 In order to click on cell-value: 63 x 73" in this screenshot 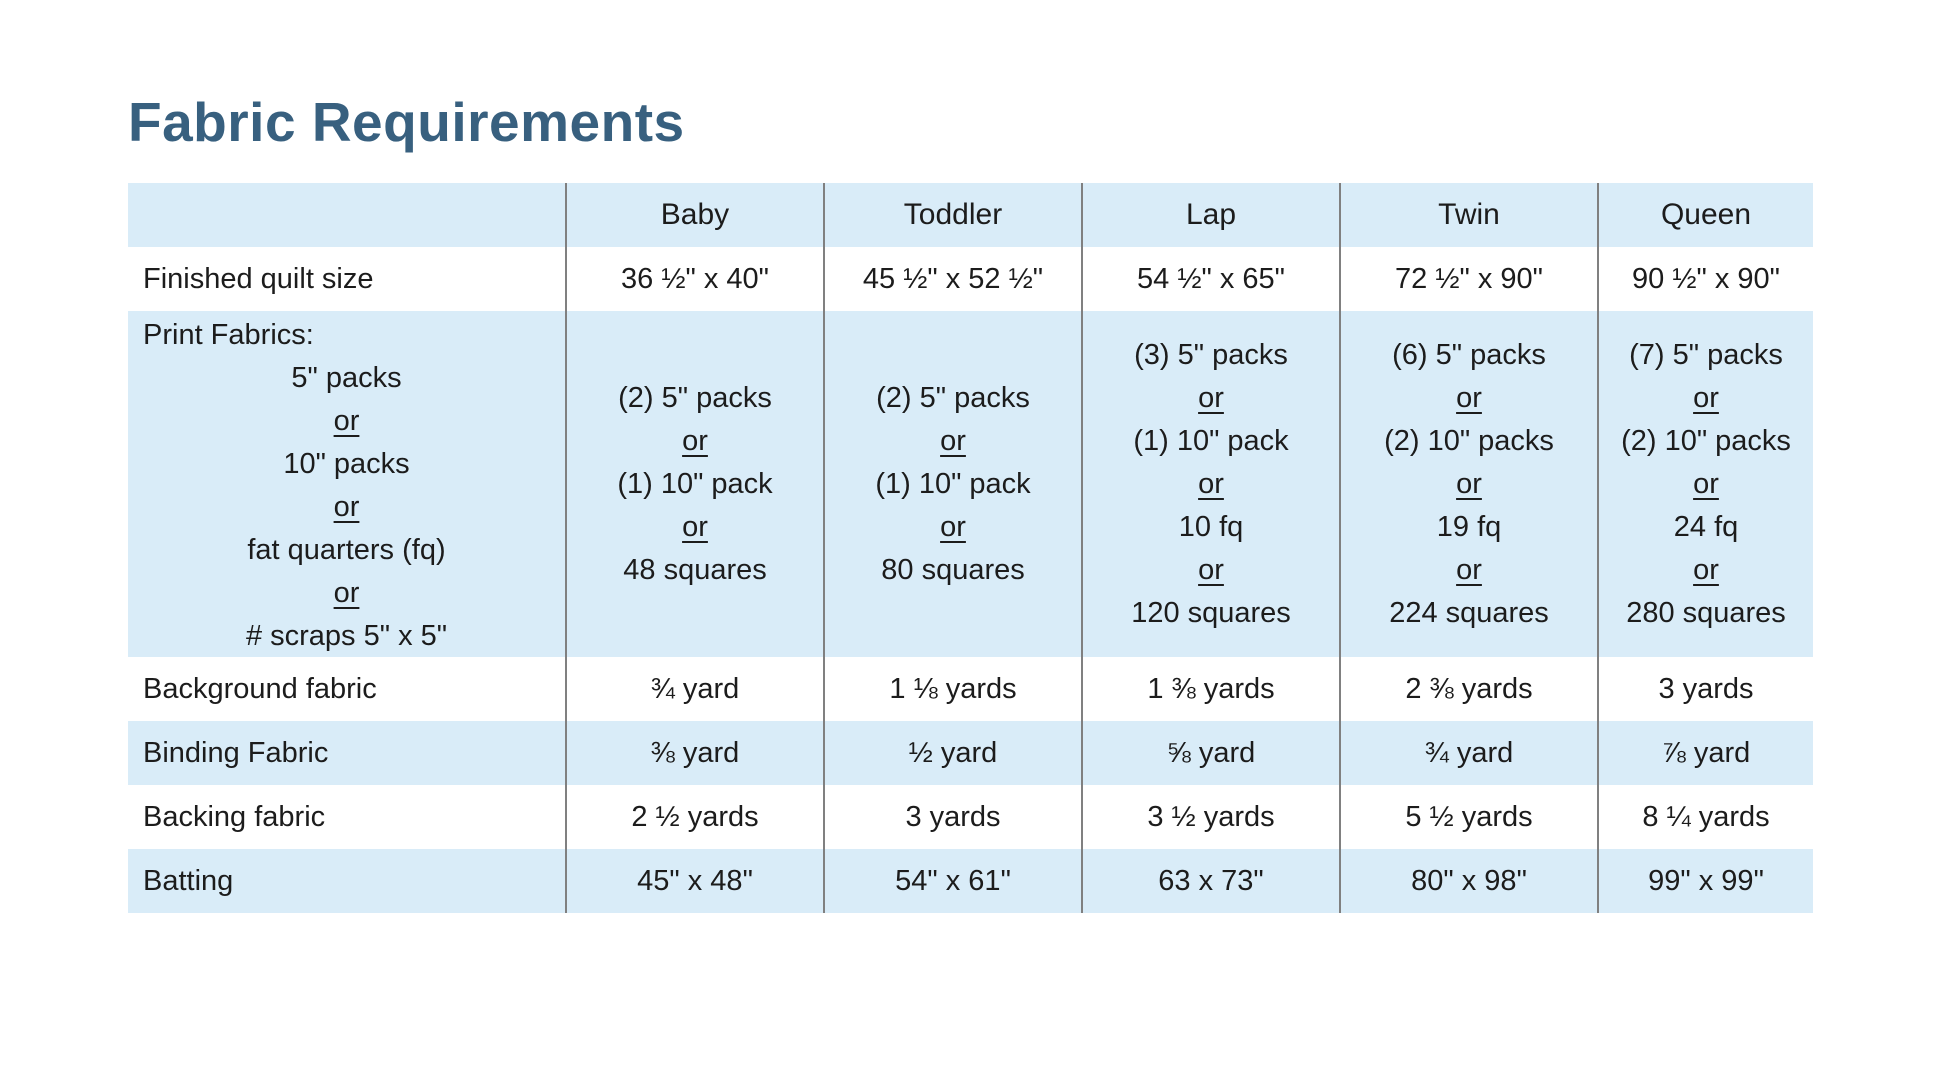, I will do `click(1211, 880)`.